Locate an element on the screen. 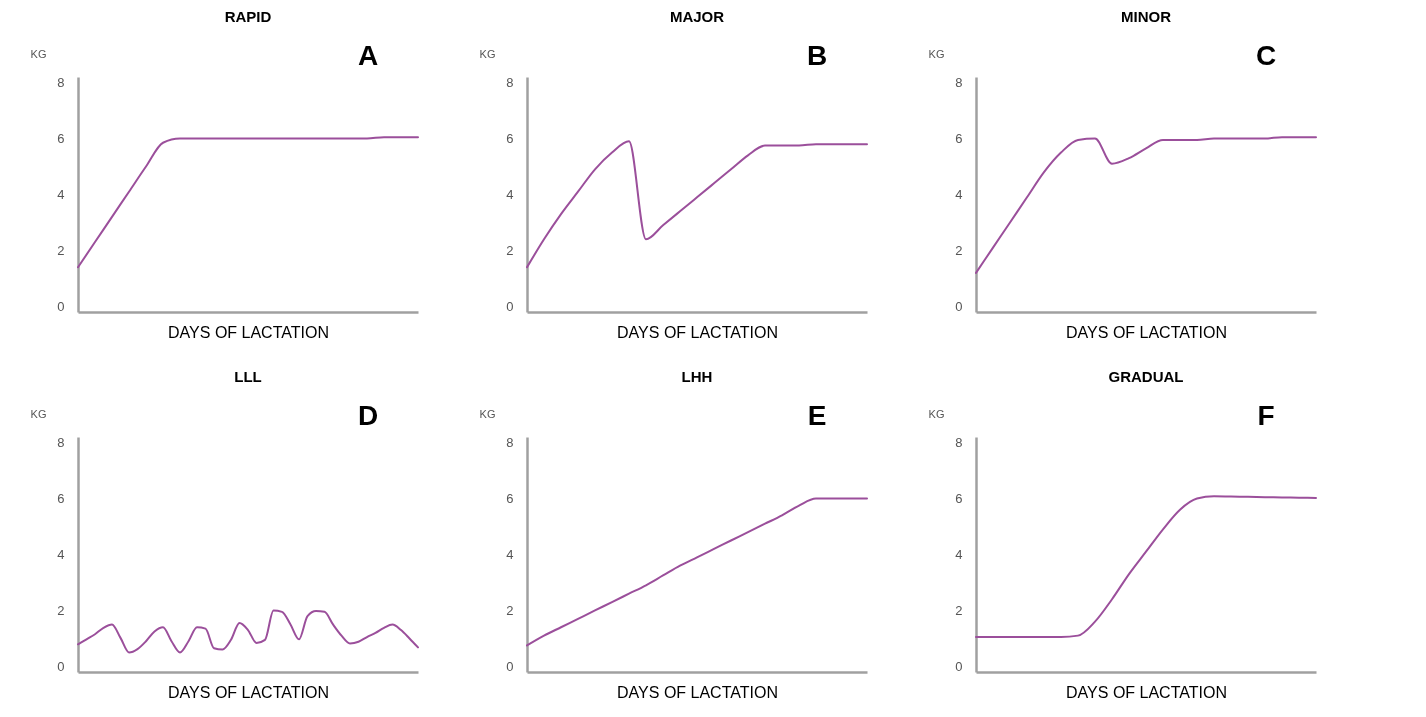 The image size is (1426, 717). chart-title: LLL is located at coordinates (248, 376).